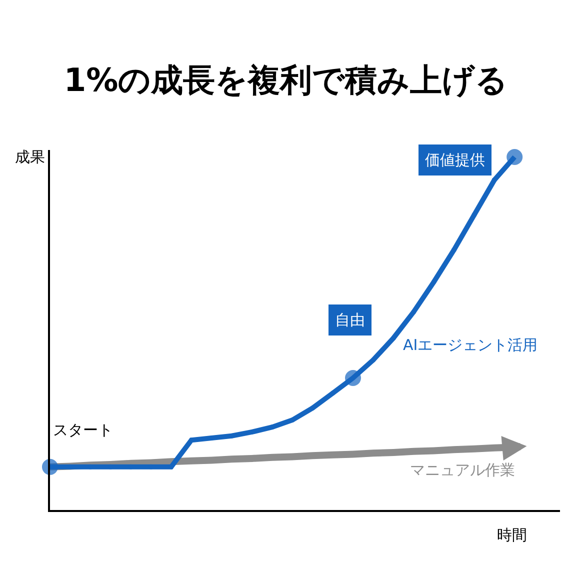 This screenshot has width=572, height=572. Describe the element at coordinates (350, 320) in the screenshot. I see `annotation: 自由` at that location.